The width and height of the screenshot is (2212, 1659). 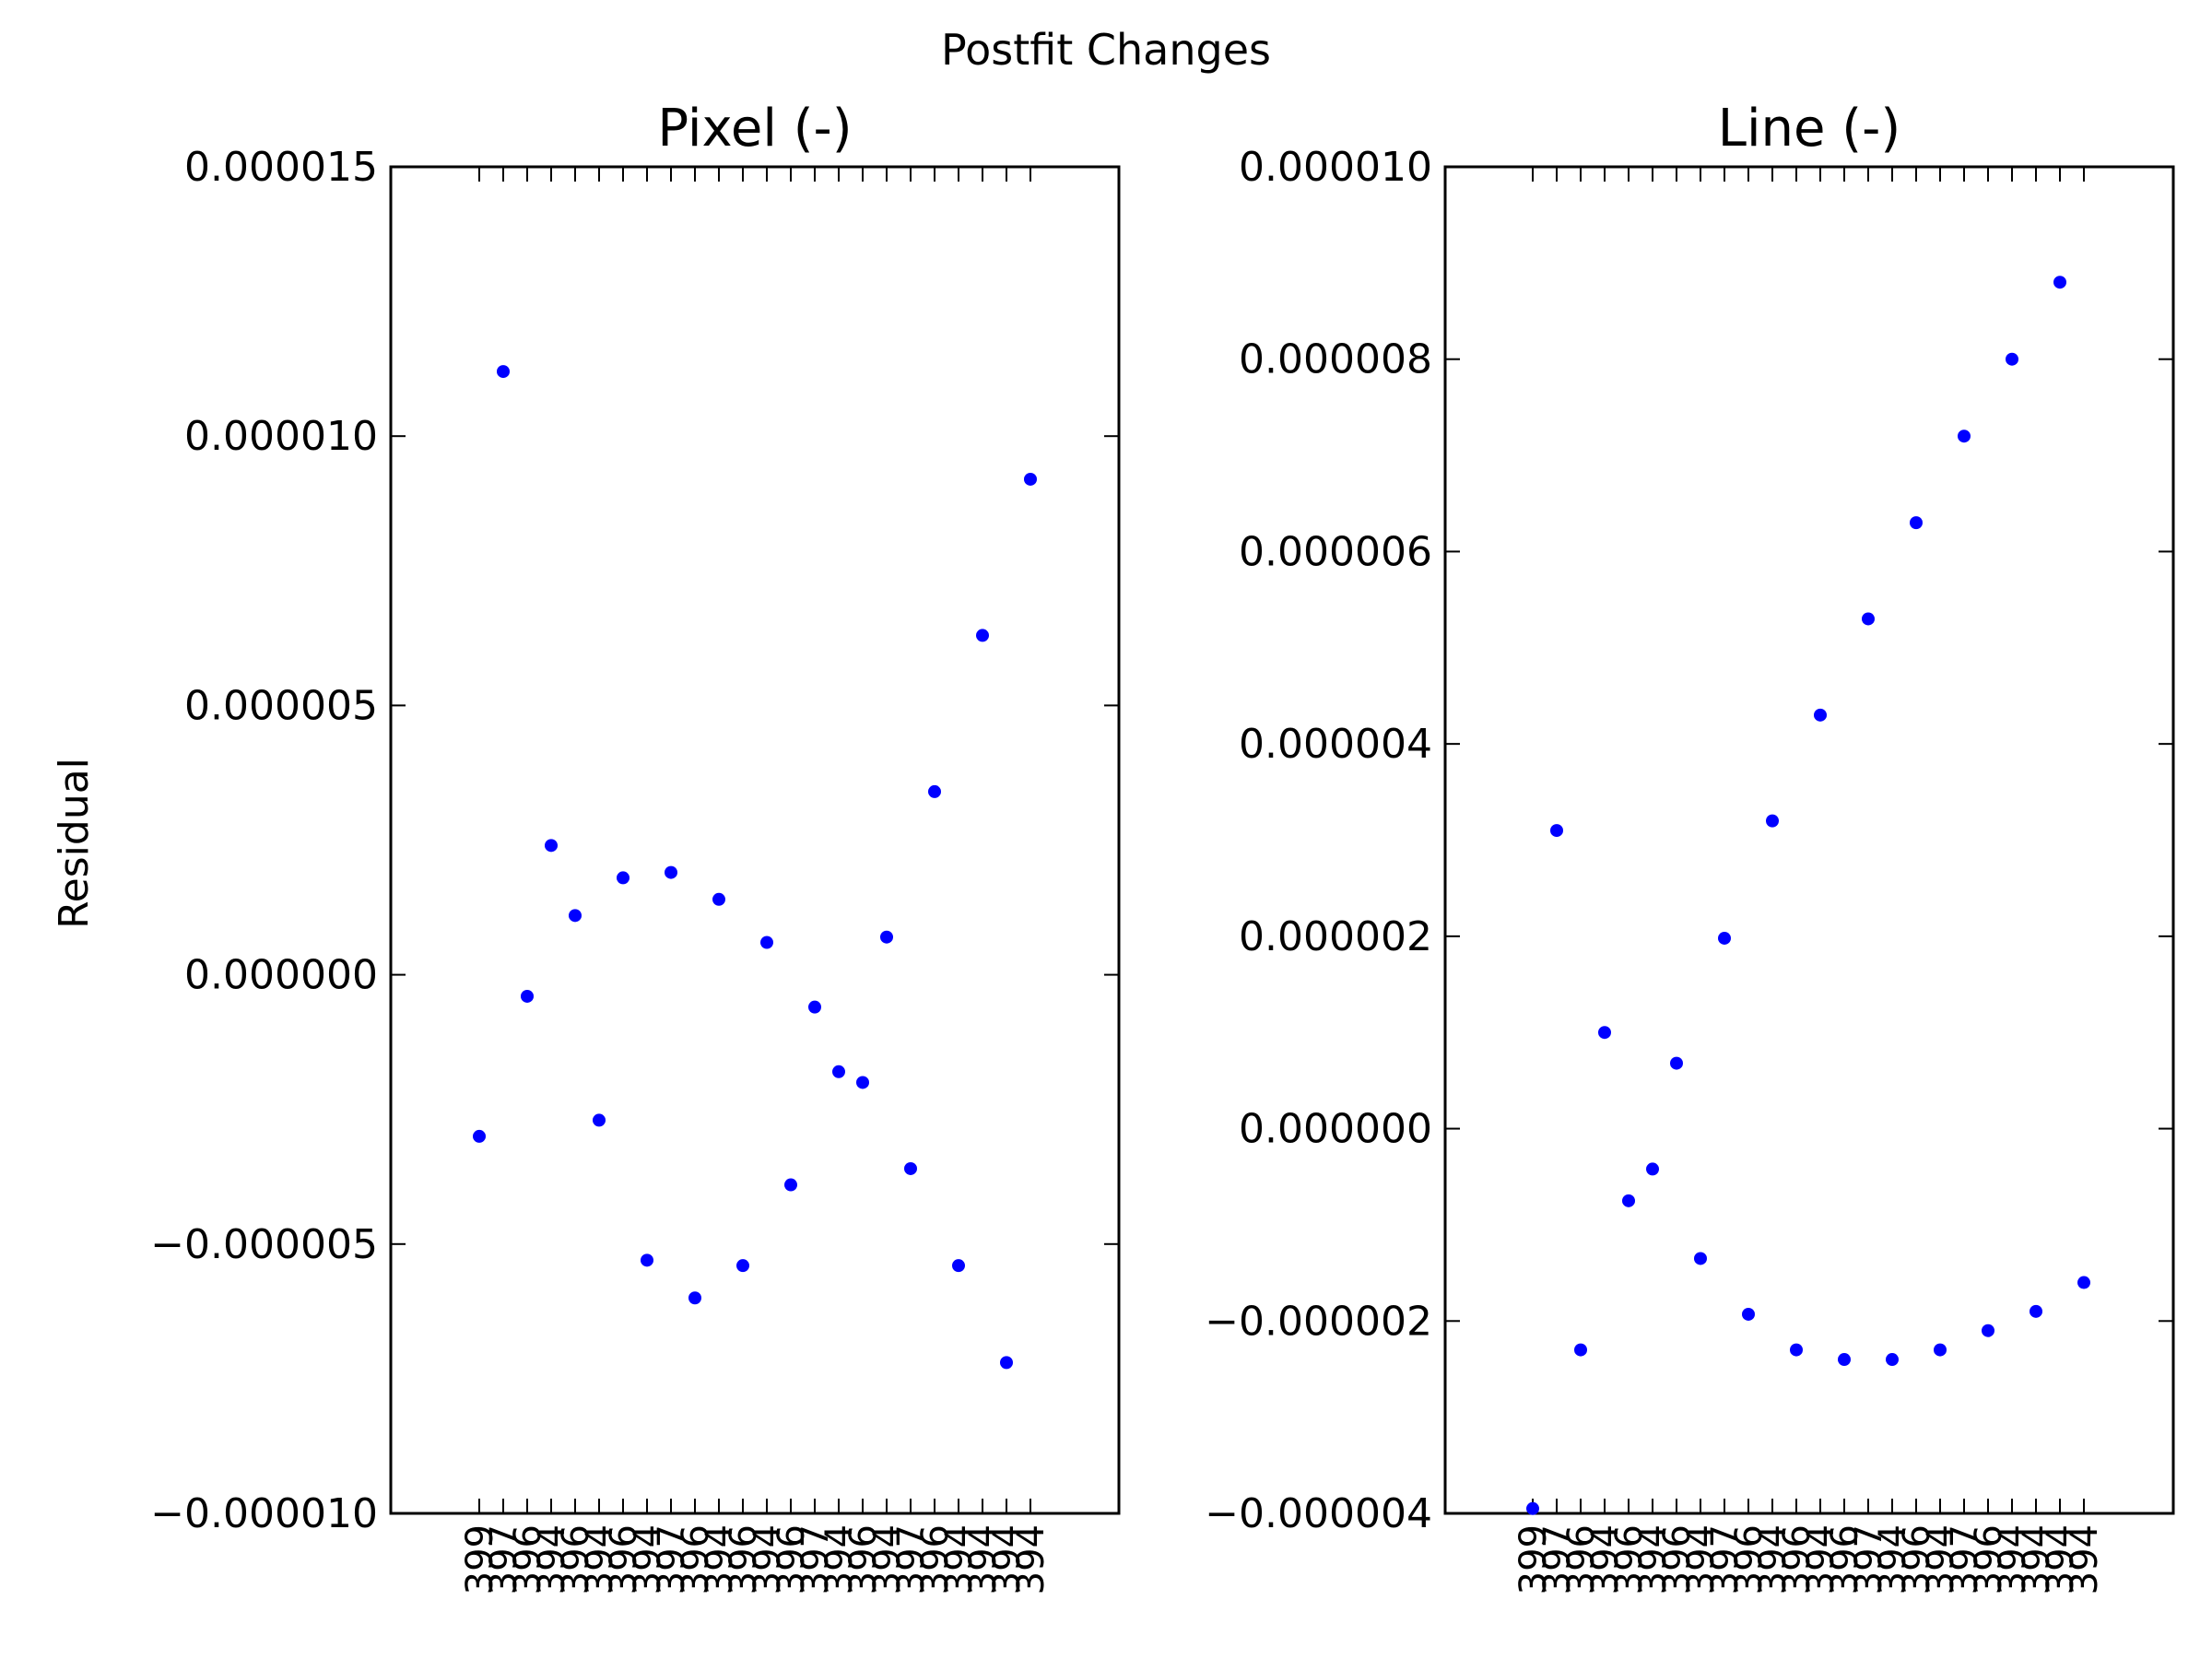 I want to click on y-tick-label: 0.000015, so click(x=281, y=167).